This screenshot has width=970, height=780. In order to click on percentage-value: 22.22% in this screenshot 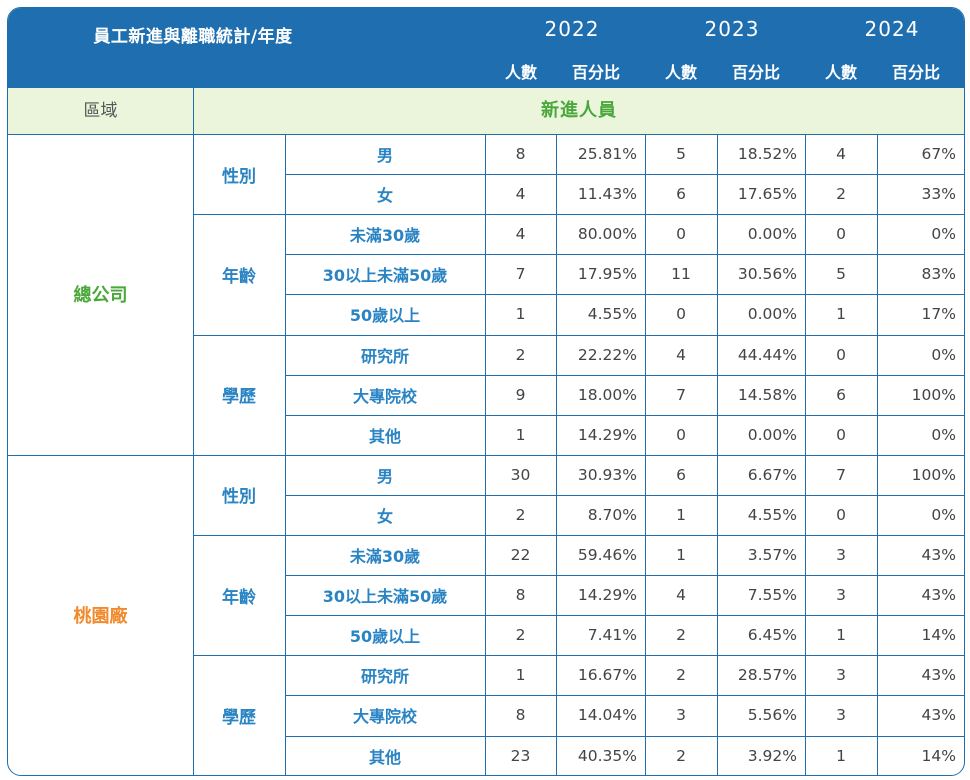, I will do `click(607, 354)`.